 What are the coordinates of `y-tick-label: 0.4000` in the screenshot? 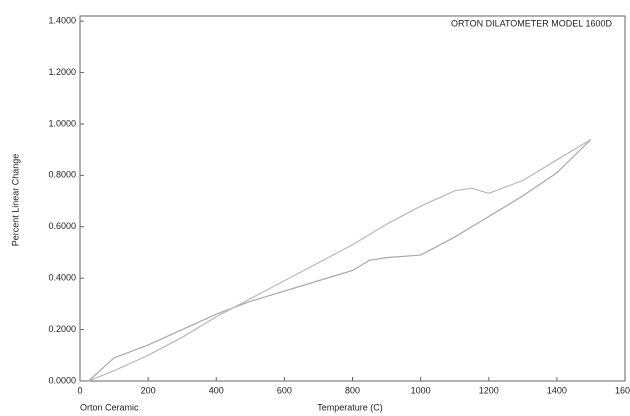 It's located at (62, 278).